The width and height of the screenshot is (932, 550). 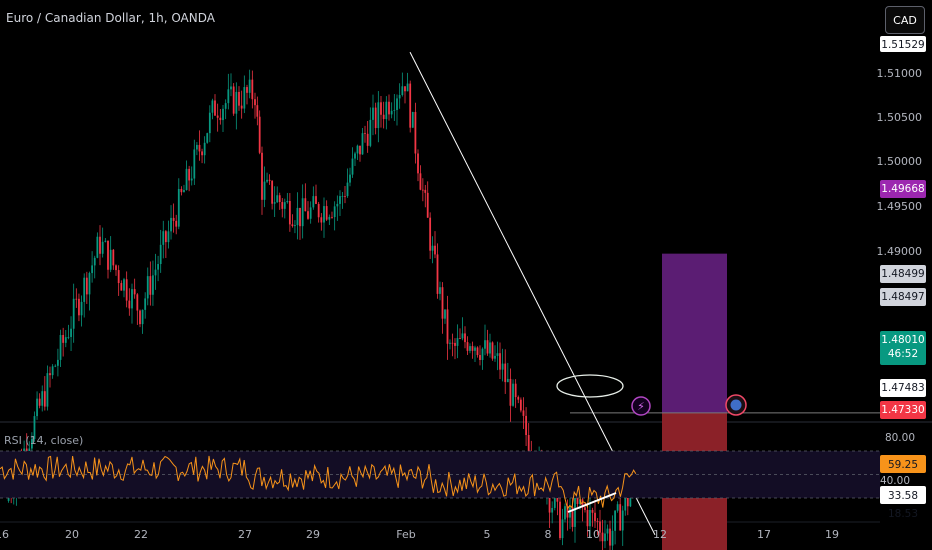 I want to click on target-price-tag: 1.49668, so click(x=902, y=189).